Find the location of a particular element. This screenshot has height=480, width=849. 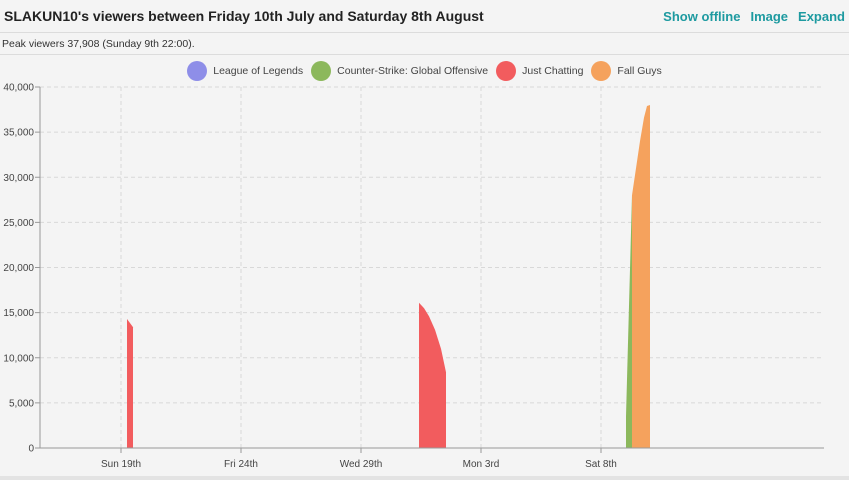

legend-item-fall-guys: Fall Guys is located at coordinates (626, 71).